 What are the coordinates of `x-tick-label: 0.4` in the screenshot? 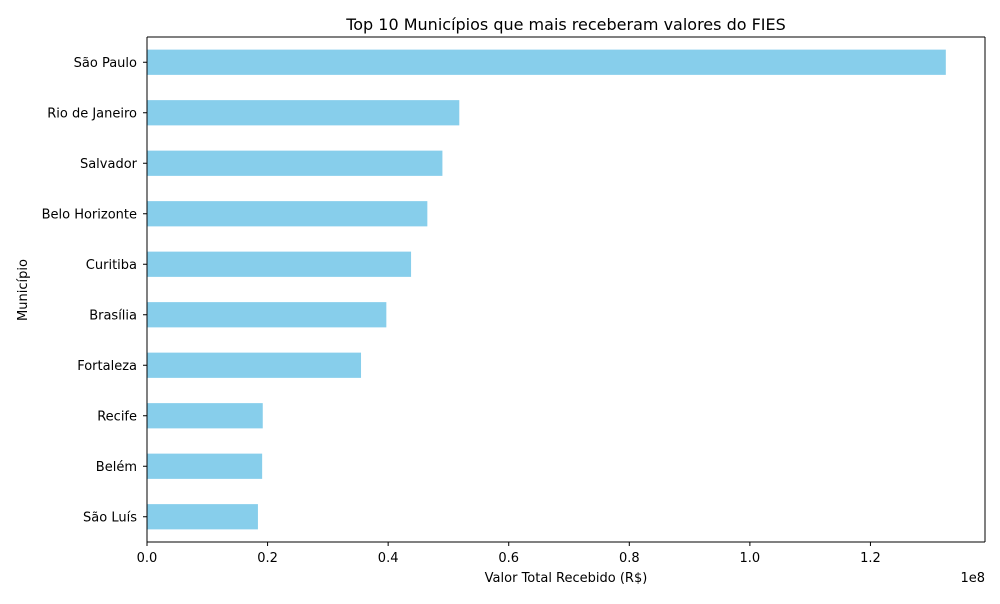 It's located at (388, 558).